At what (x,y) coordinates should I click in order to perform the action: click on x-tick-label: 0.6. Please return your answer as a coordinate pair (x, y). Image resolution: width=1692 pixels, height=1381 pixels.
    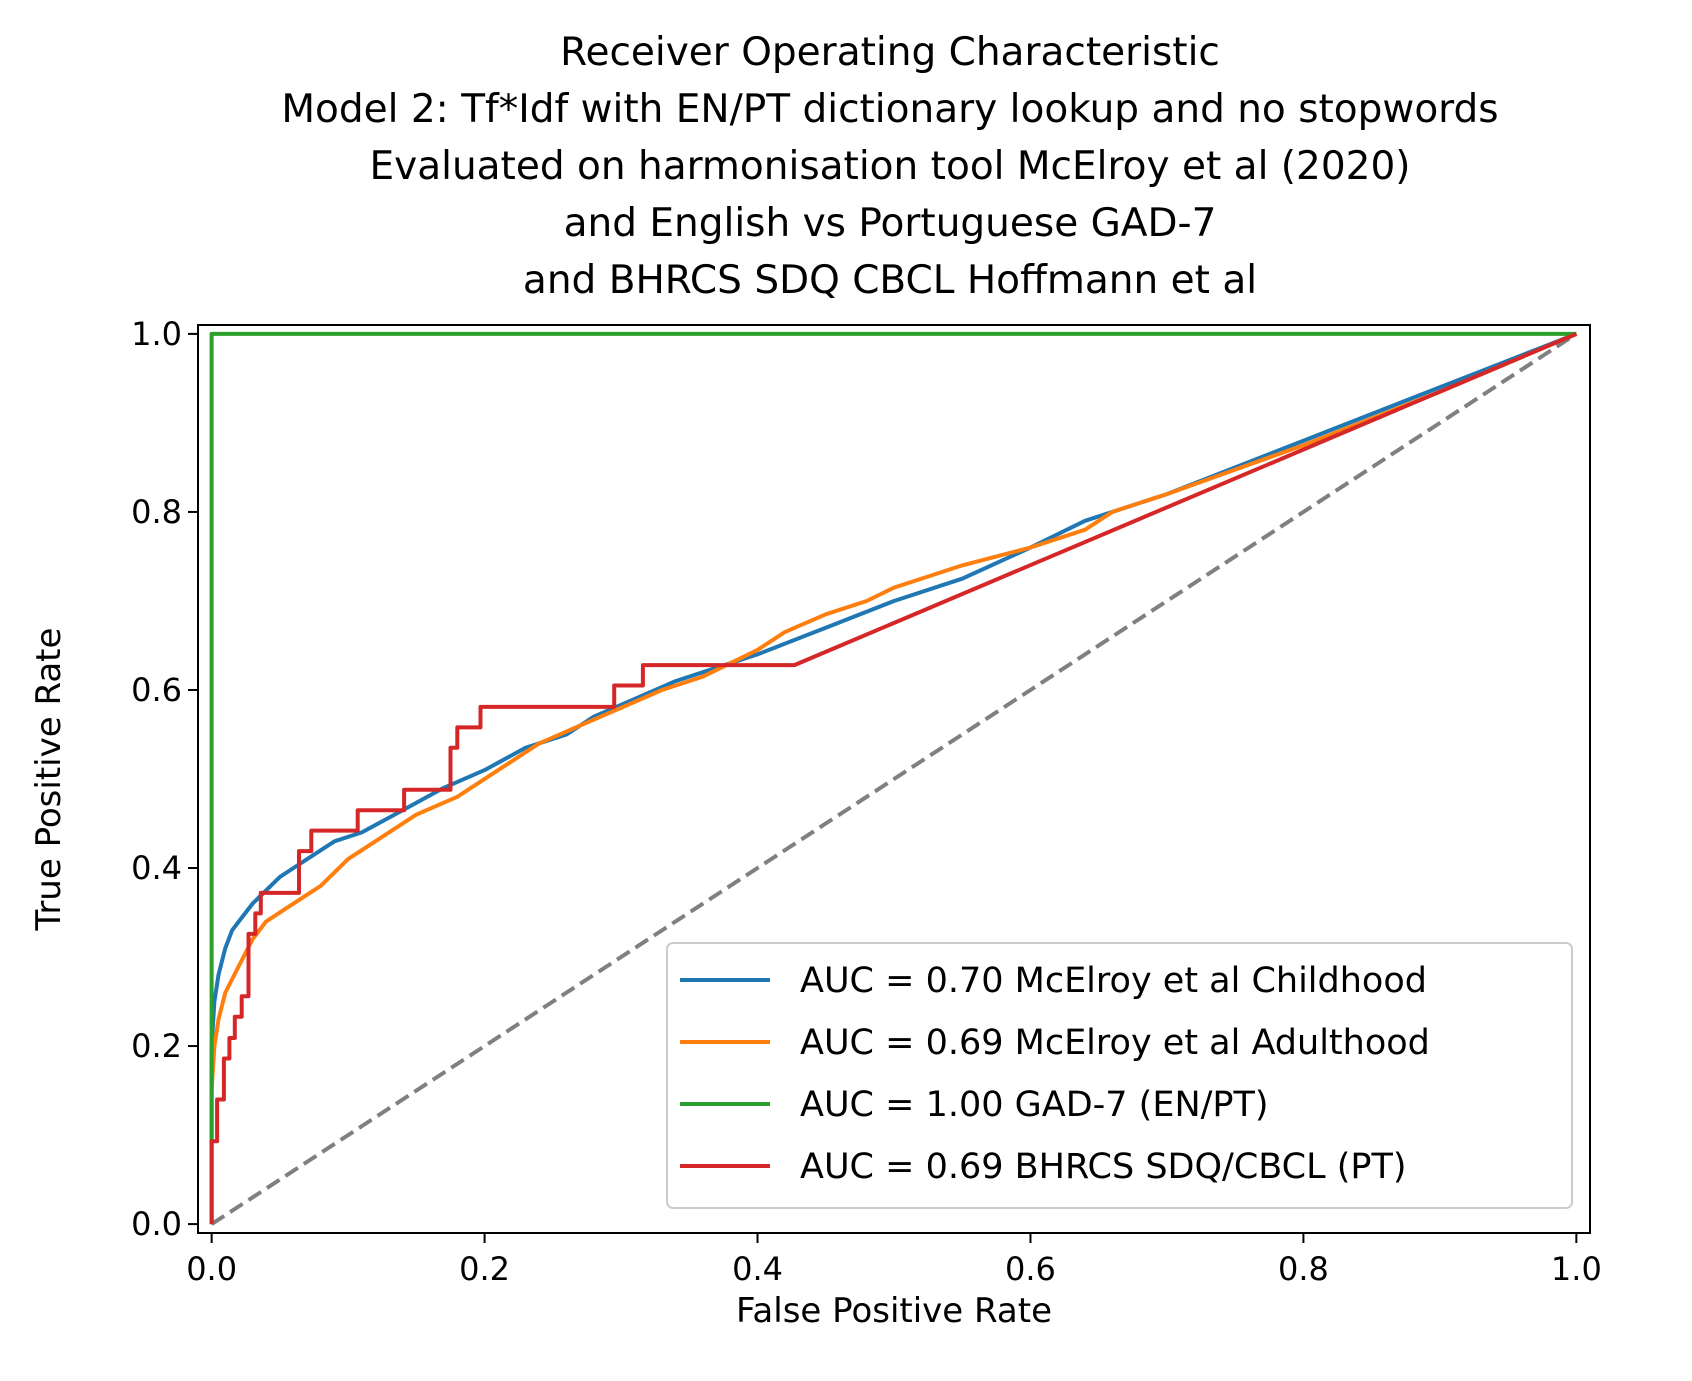
    Looking at the image, I should click on (1030, 1269).